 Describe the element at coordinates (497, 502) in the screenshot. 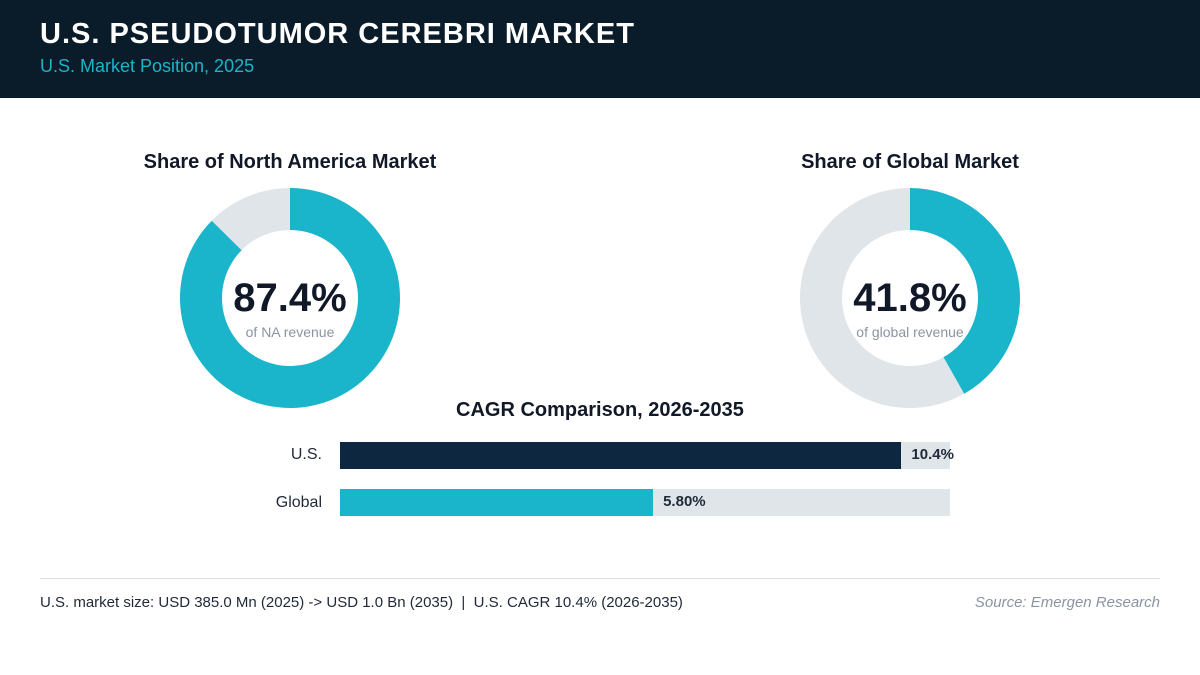

I see `bar-global` at that location.